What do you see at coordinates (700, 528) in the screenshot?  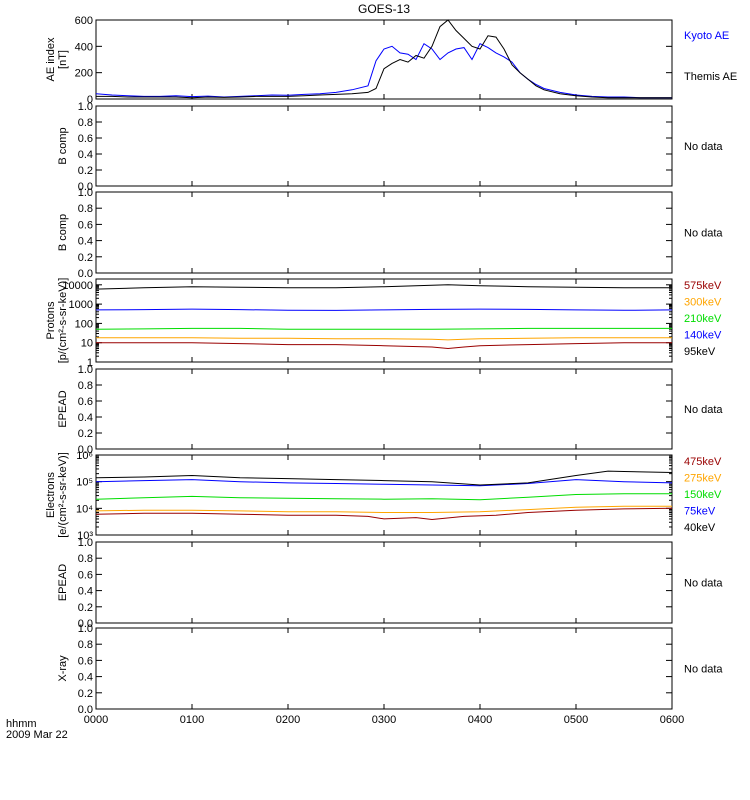 I see `legend-label: 40keV` at bounding box center [700, 528].